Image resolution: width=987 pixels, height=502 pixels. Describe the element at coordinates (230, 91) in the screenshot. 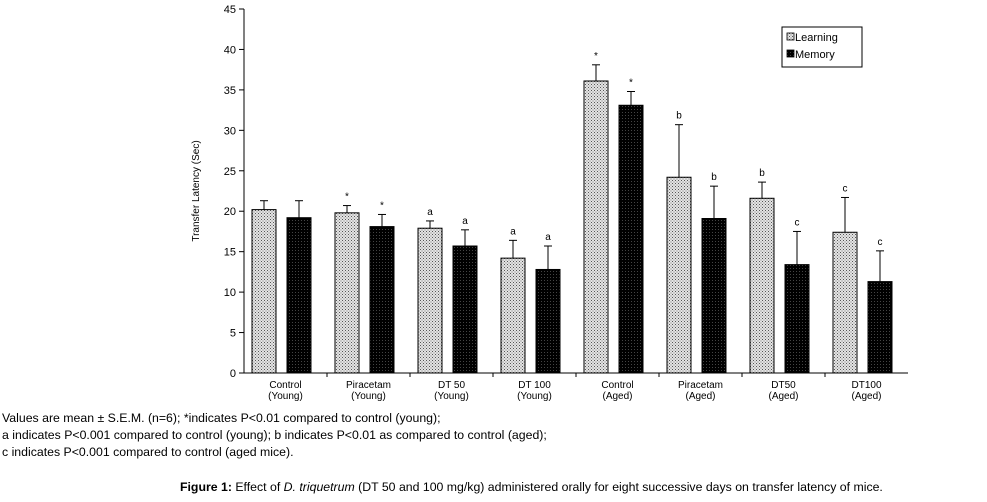

I see `y-tick-label: 35` at that location.